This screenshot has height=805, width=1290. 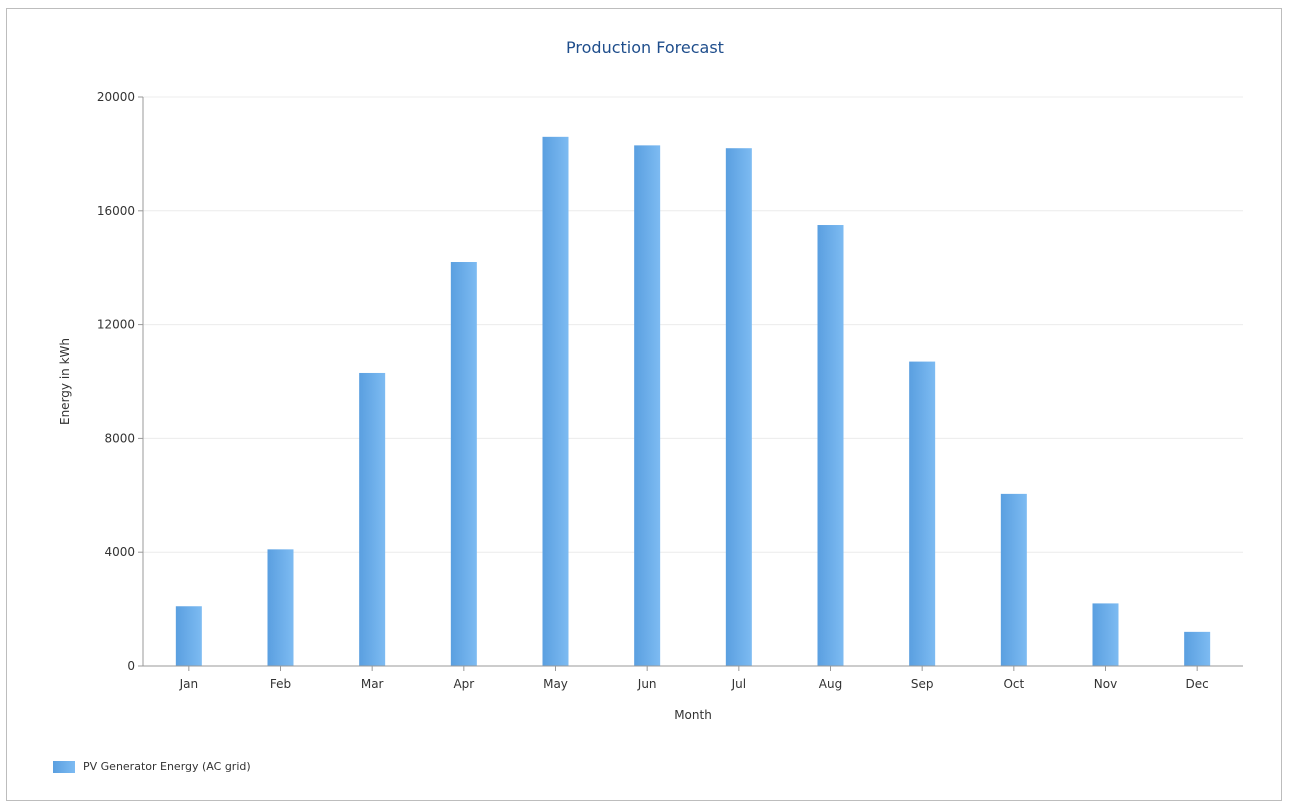 What do you see at coordinates (372, 684) in the screenshot?
I see `x-tick-label: Mar` at bounding box center [372, 684].